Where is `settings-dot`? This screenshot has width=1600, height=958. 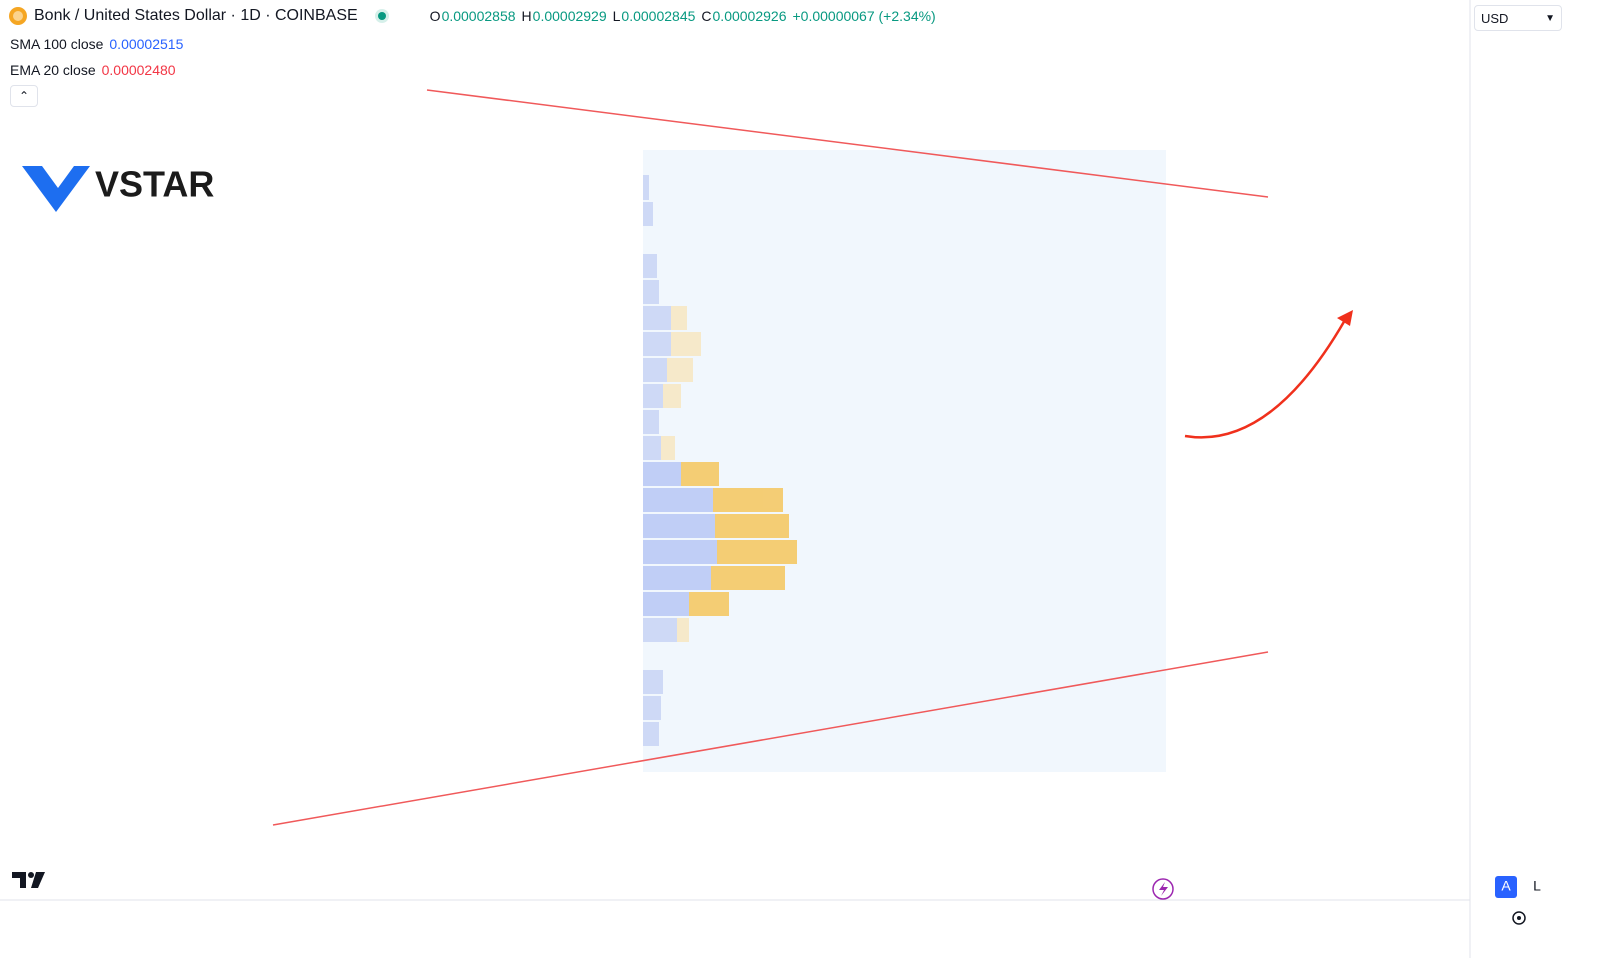 settings-dot is located at coordinates (1519, 918).